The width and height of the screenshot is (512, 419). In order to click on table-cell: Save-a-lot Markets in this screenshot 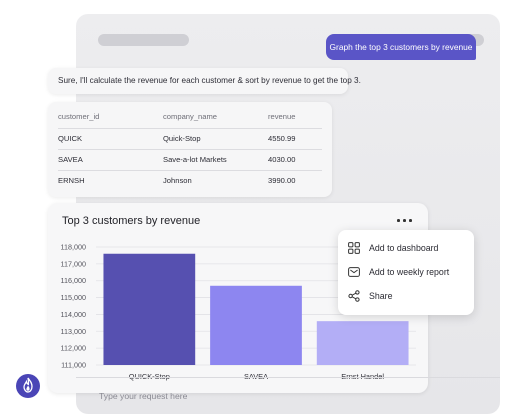, I will do `click(195, 159)`.